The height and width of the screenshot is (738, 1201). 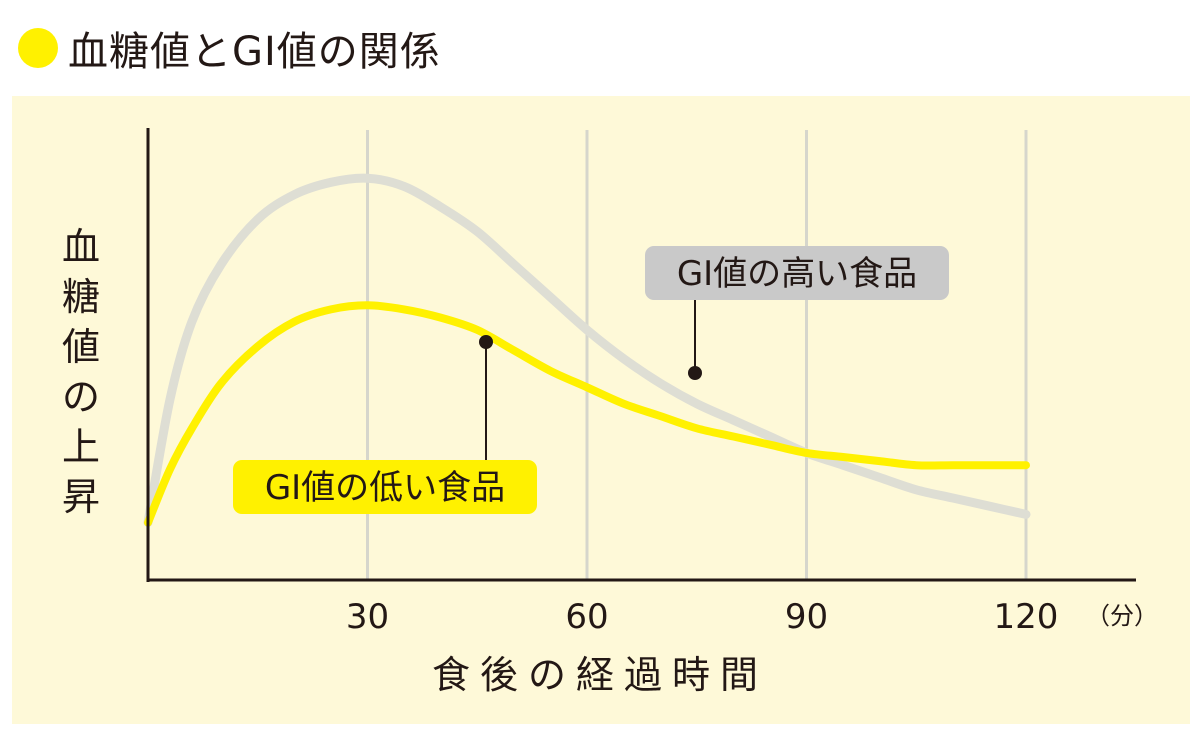 What do you see at coordinates (80, 397) in the screenshot?
I see `y-axis-label-char-3: の` at bounding box center [80, 397].